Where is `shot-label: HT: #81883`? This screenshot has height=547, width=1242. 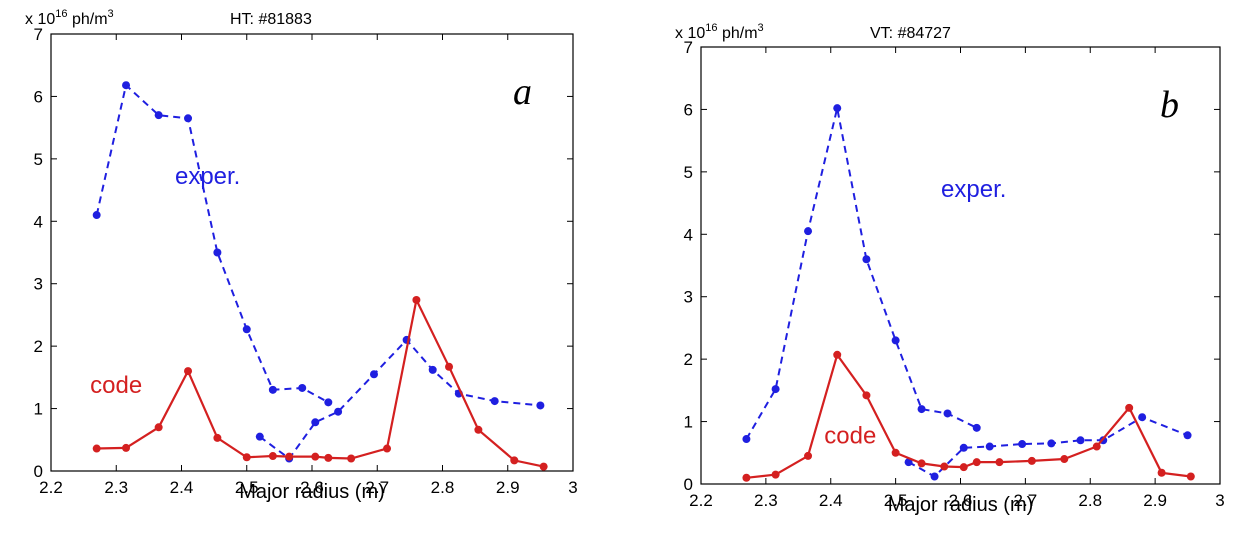 shot-label: HT: #81883 is located at coordinates (271, 19).